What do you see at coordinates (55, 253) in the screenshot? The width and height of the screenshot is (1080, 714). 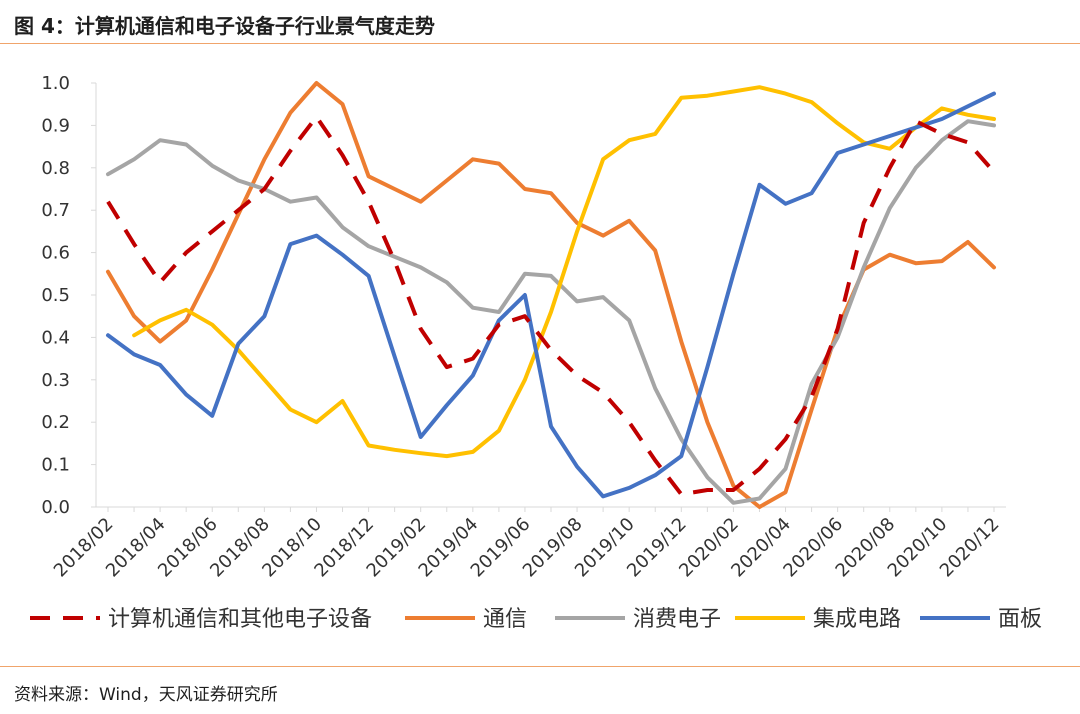 I see `y-tick-label: 0.6` at bounding box center [55, 253].